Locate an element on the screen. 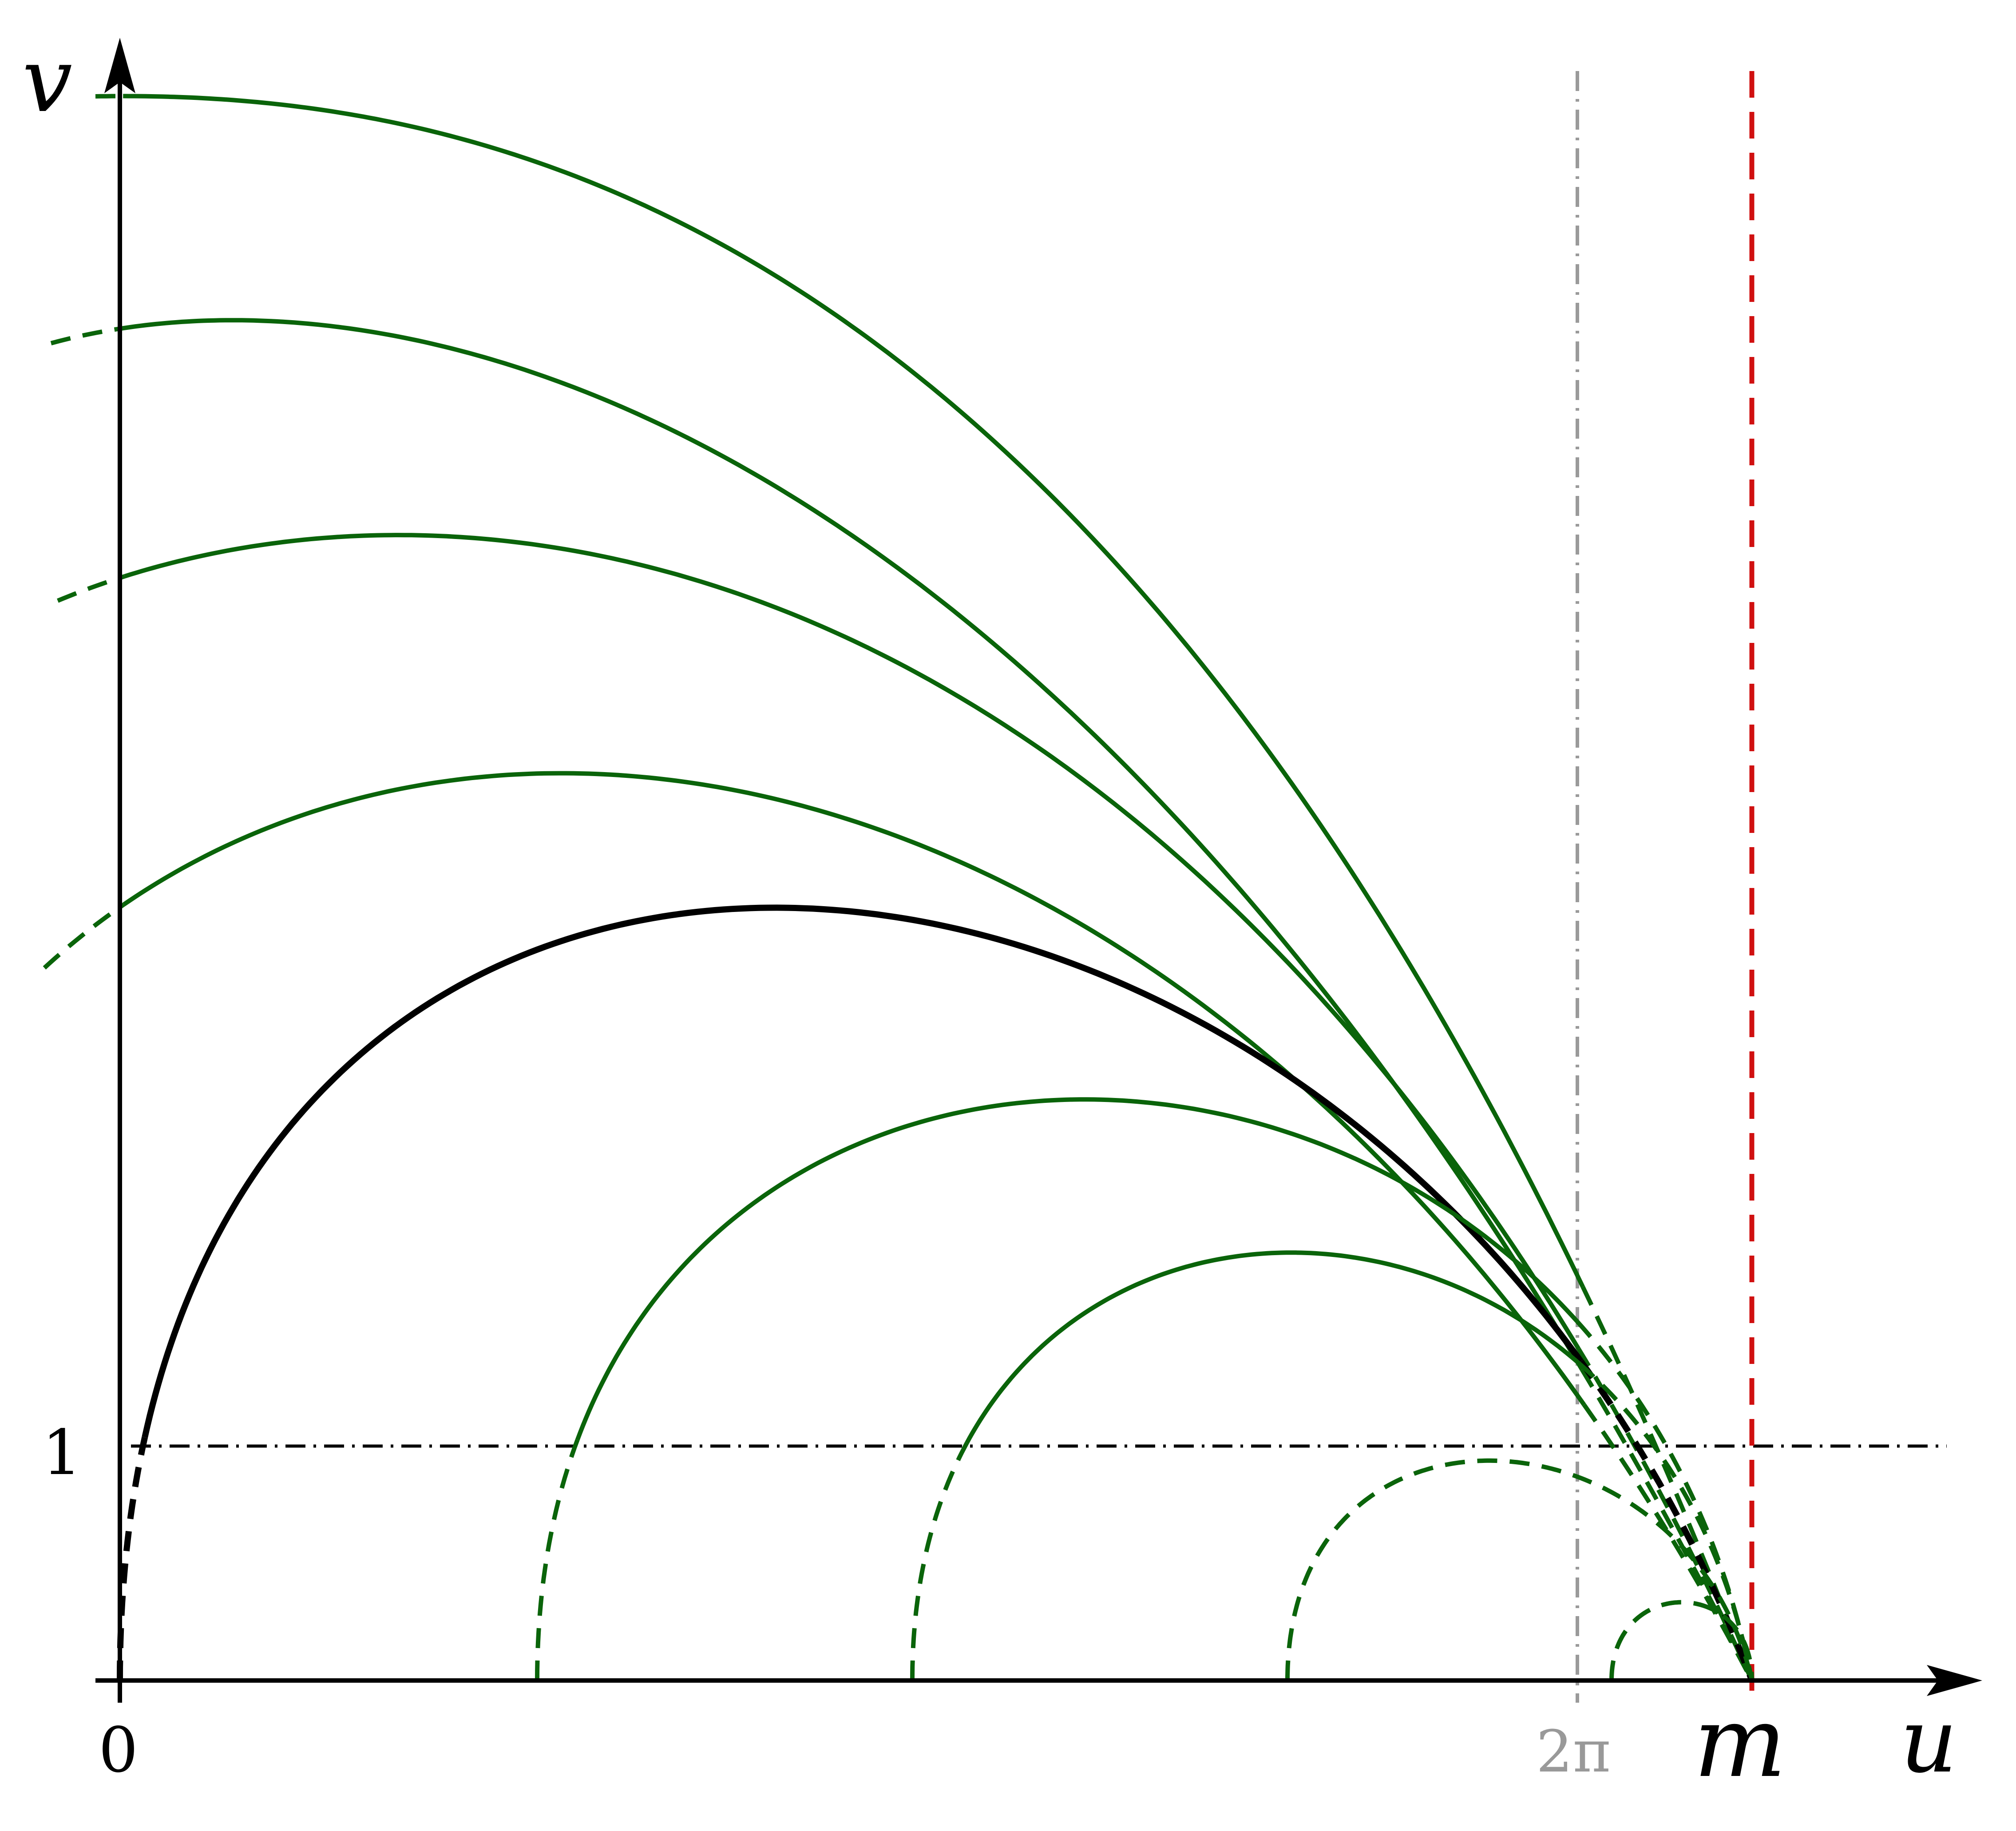 This screenshot has width=2016, height=1831. arrowhead-up-icon is located at coordinates (120, 65).